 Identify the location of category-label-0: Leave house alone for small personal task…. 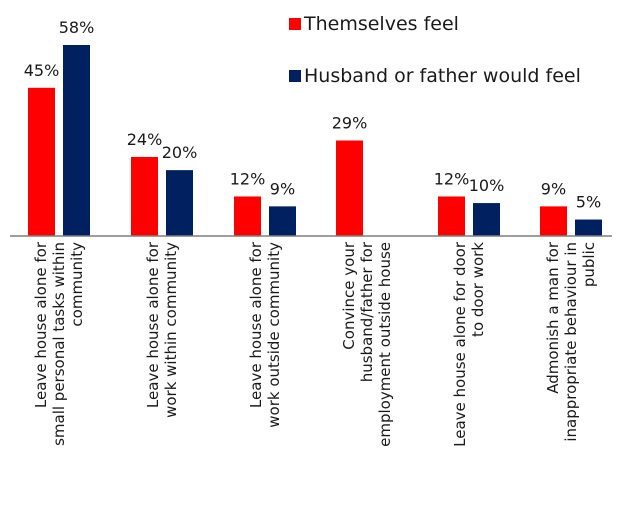
(59, 343).